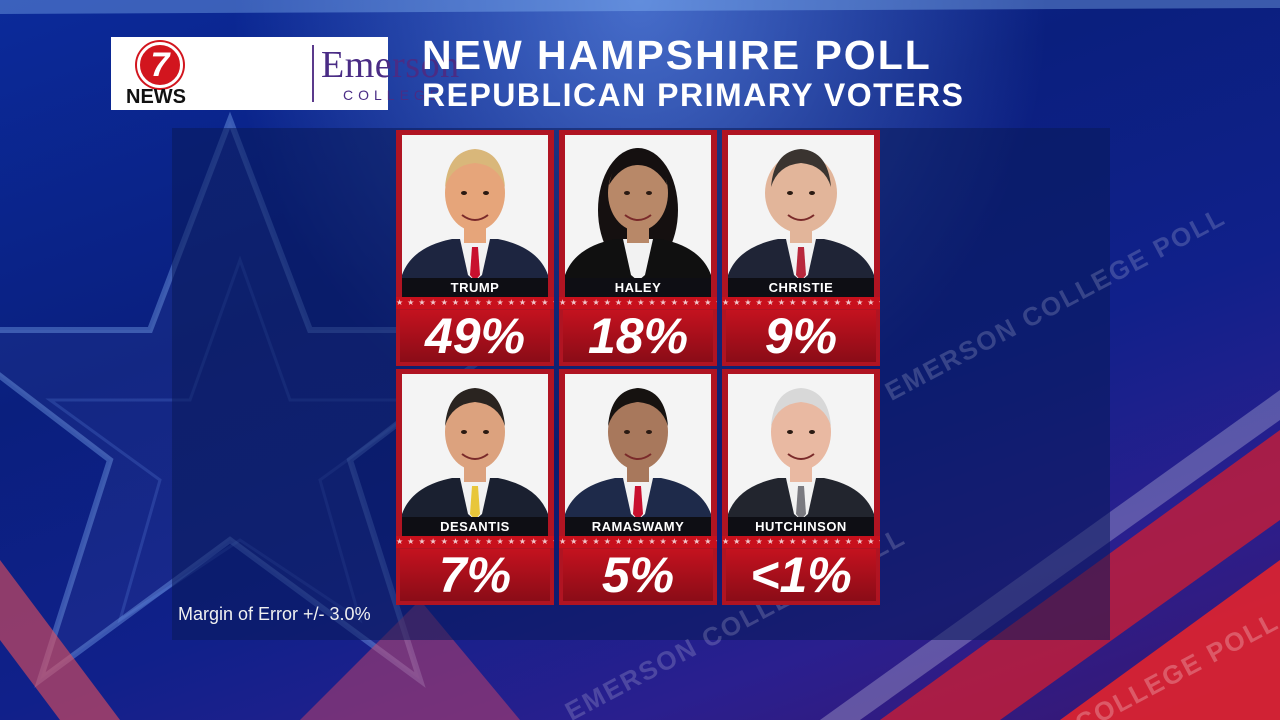 The width and height of the screenshot is (1280, 720). What do you see at coordinates (638, 287) in the screenshot?
I see `candidate-name: HALEY` at bounding box center [638, 287].